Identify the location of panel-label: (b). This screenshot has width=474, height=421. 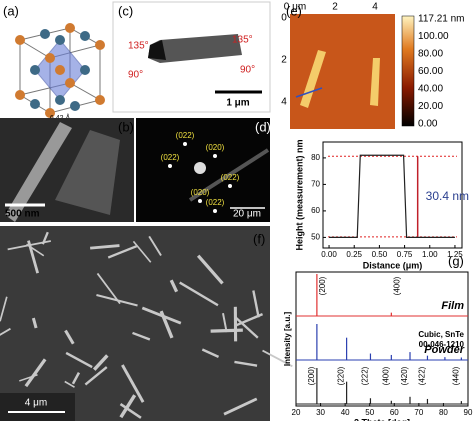
(126, 126).